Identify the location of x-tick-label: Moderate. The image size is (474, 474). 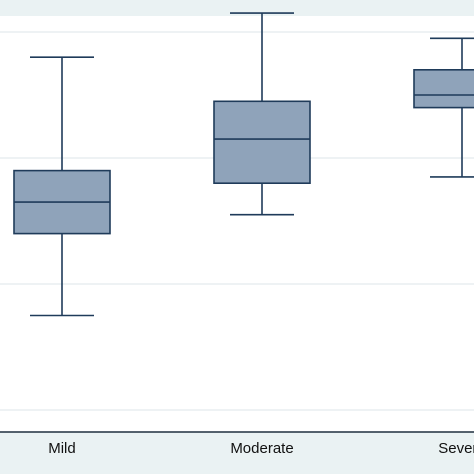
(261, 448).